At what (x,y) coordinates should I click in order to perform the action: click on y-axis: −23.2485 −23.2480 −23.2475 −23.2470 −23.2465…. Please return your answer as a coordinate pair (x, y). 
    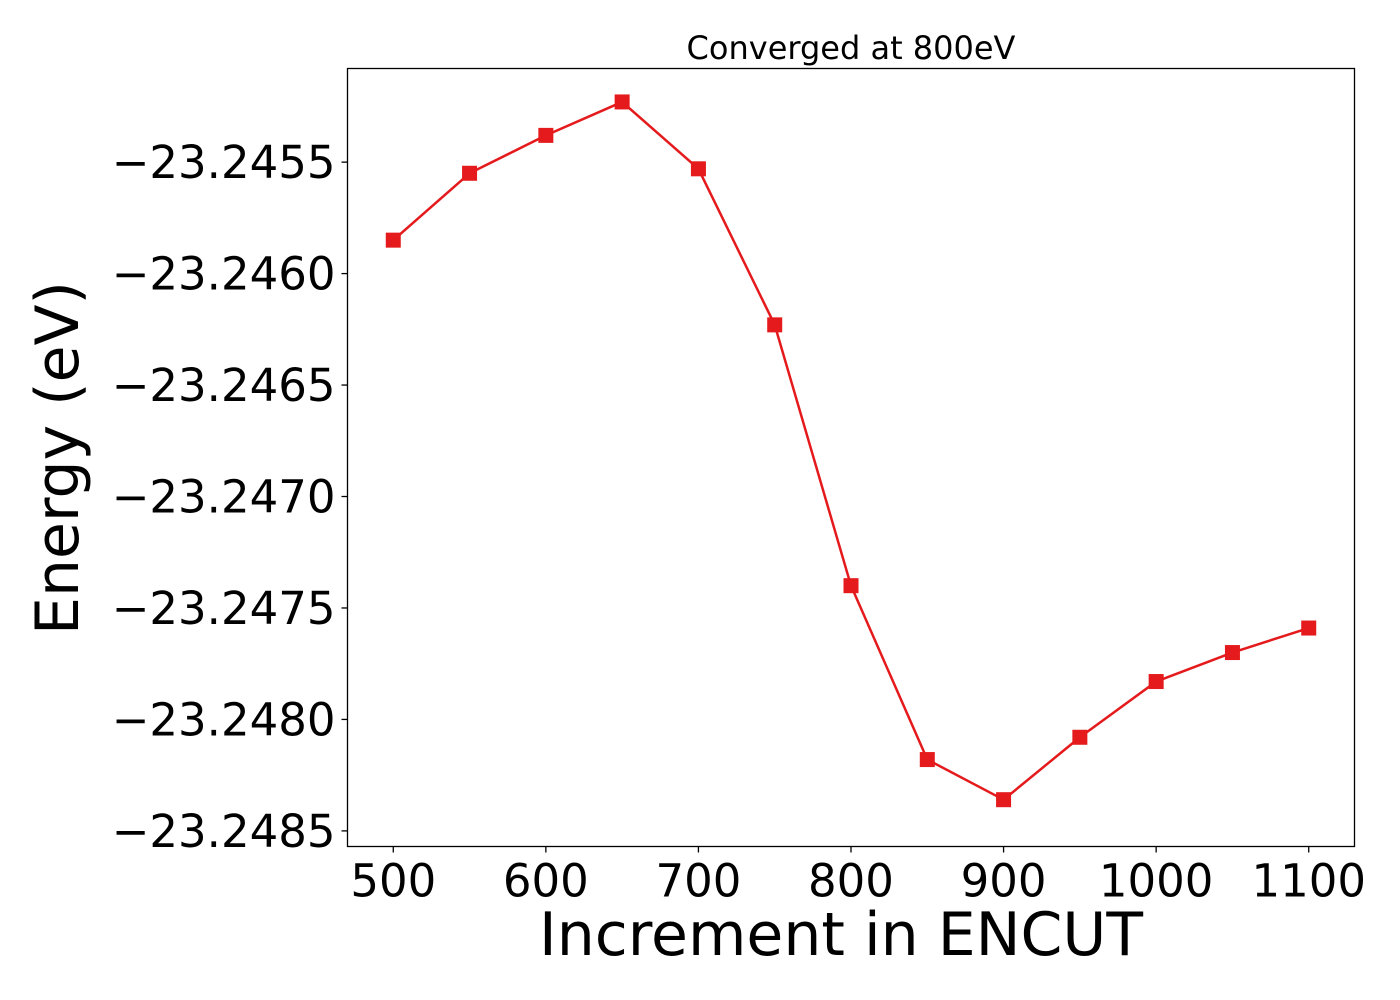
    Looking at the image, I should click on (230, 497).